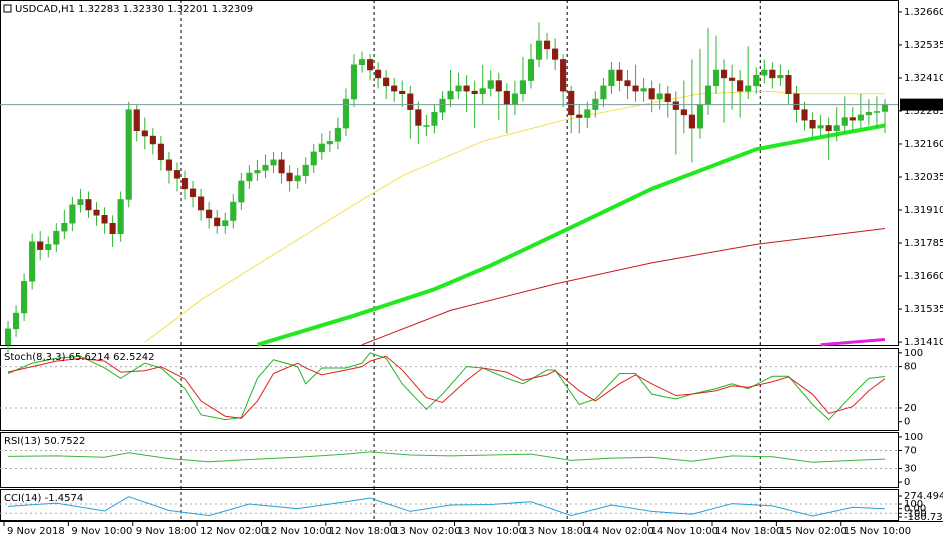 This screenshot has width=943, height=542. I want to click on y-tick-label: 1.32035, so click(923, 177).